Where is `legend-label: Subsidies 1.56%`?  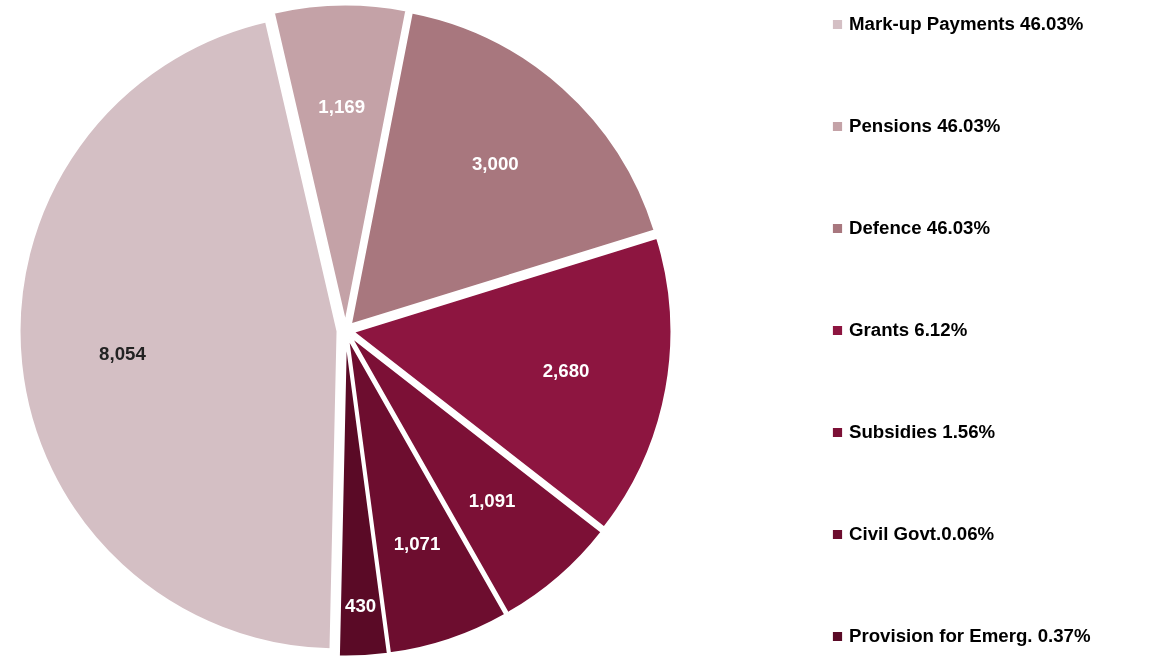
legend-label: Subsidies 1.56% is located at coordinates (922, 432).